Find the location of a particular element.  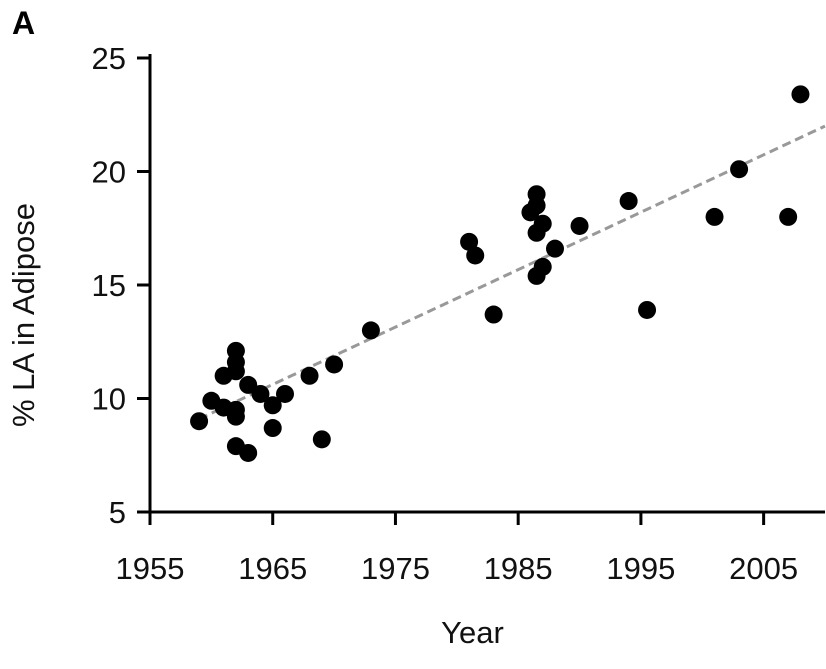

x-tick-label: 2005 is located at coordinates (763, 568).